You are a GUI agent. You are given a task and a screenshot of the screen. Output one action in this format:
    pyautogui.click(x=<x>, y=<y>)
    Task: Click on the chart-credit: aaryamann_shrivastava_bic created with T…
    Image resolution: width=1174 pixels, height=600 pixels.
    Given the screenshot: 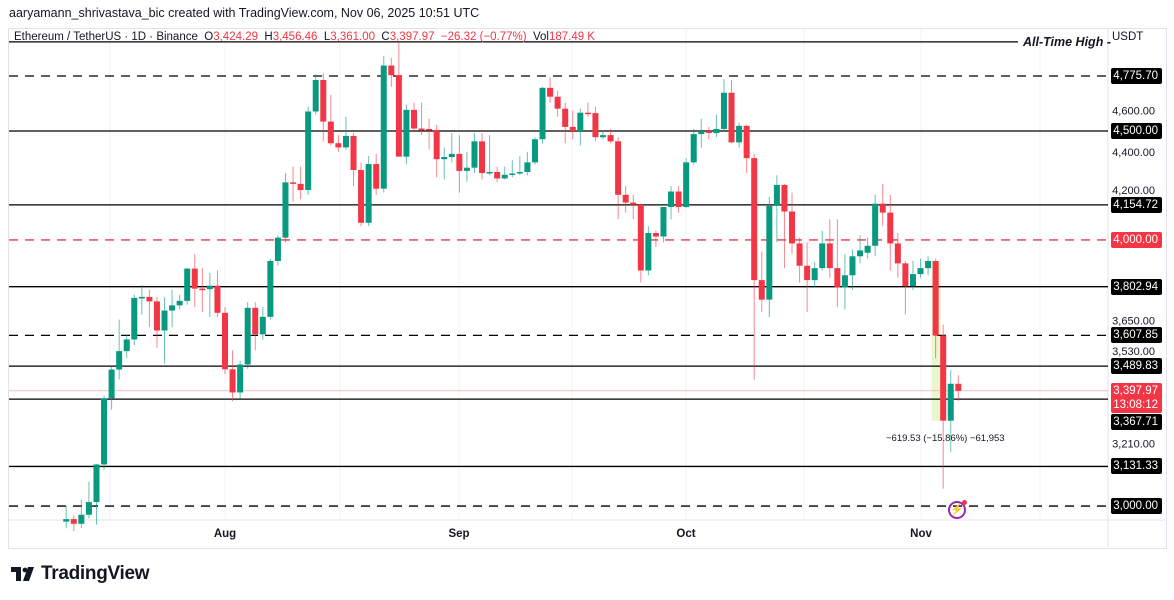 What is the action you would take?
    pyautogui.click(x=244, y=13)
    